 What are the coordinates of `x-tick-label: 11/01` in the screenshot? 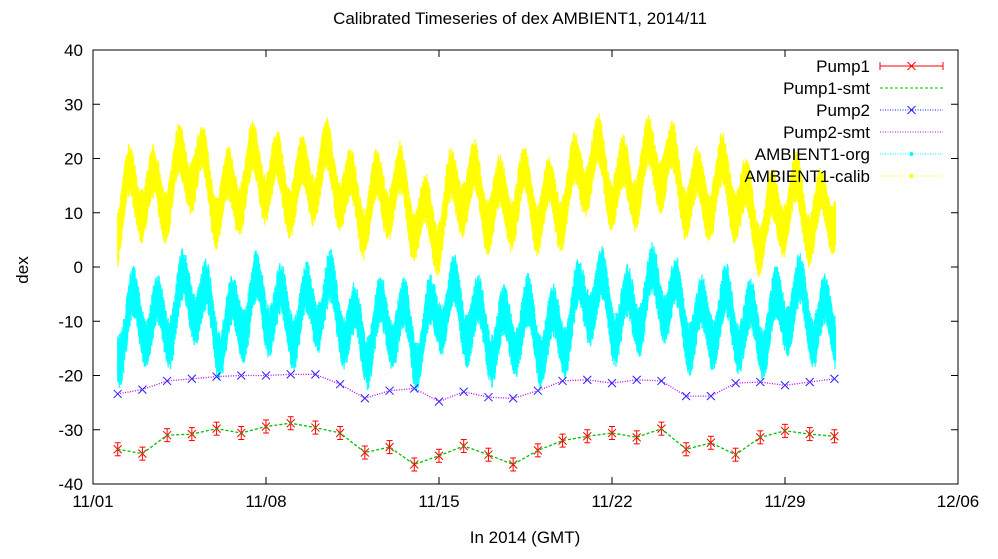 It's located at (92, 501).